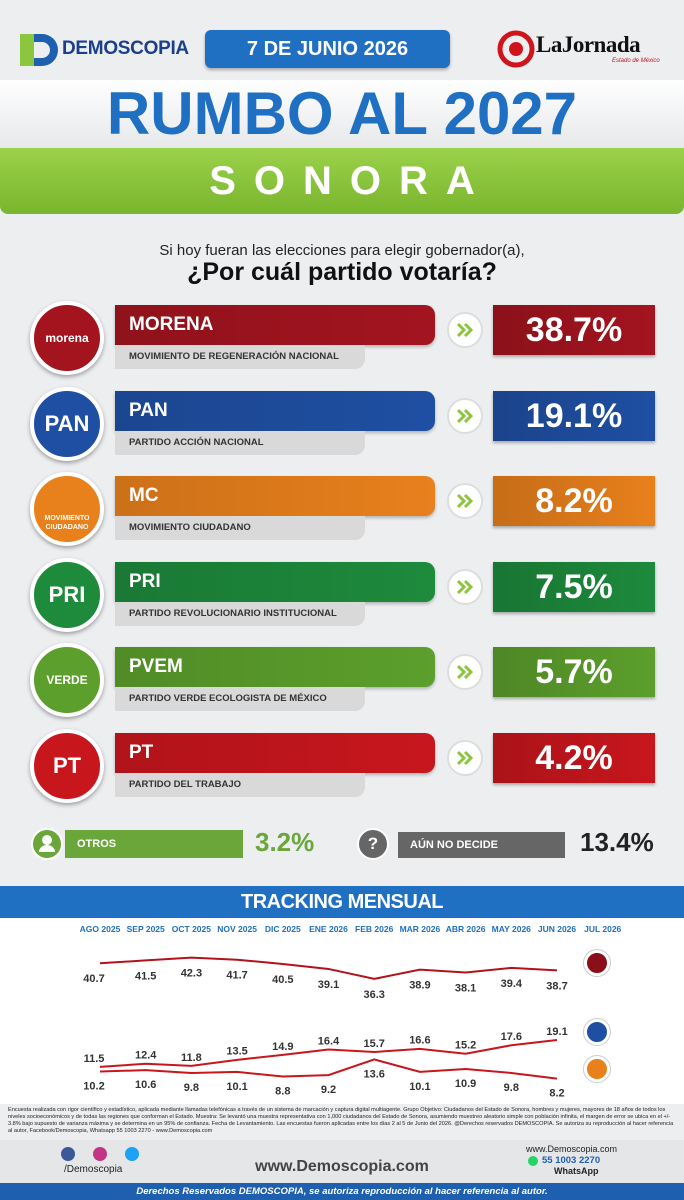 Image resolution: width=684 pixels, height=1200 pixels. I want to click on undecided-icon: ?, so click(373, 844).